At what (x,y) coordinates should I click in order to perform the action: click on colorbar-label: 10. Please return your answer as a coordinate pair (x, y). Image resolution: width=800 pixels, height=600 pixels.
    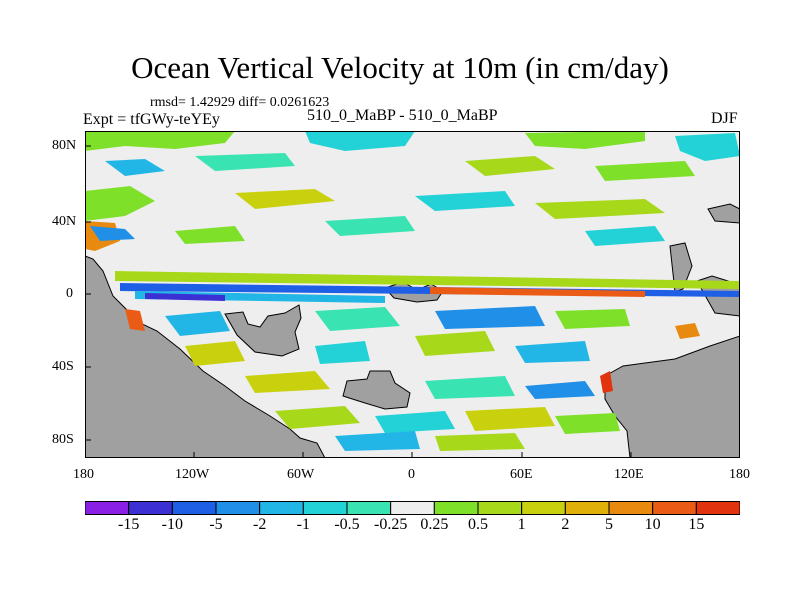
    Looking at the image, I should click on (652, 524).